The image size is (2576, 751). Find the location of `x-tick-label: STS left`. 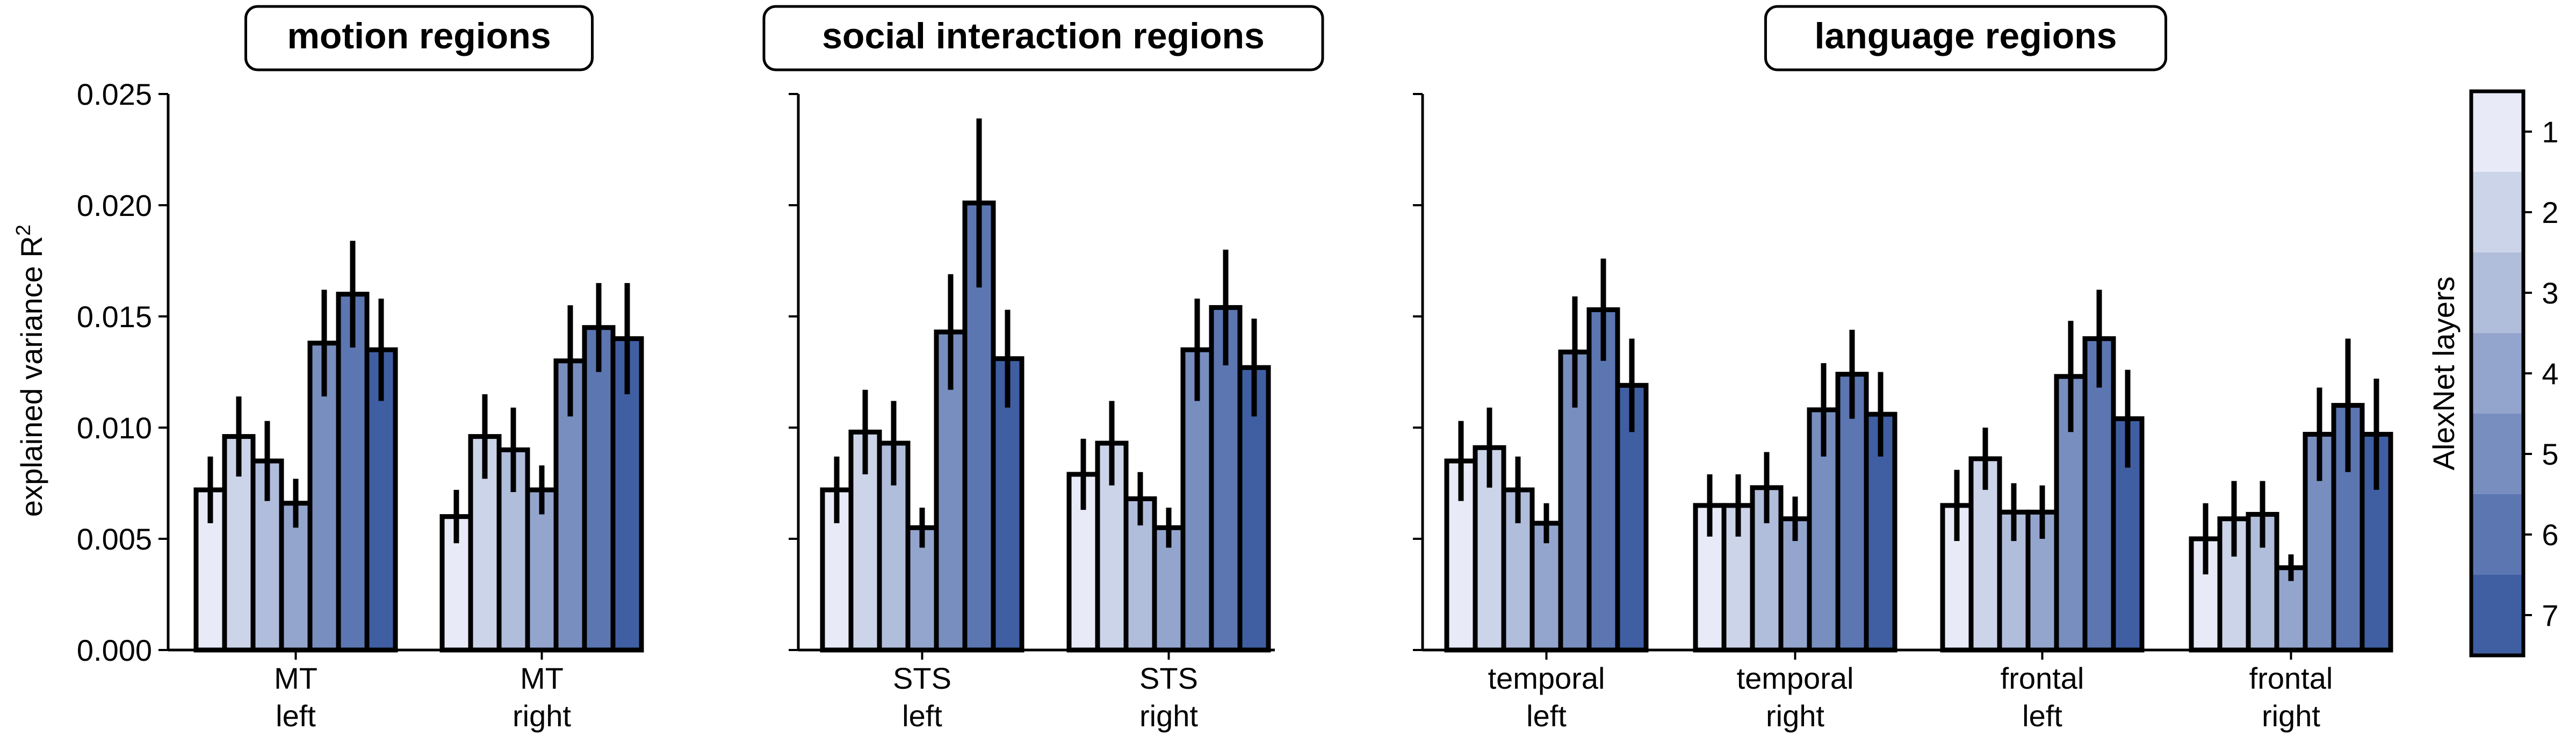

x-tick-label: STS left is located at coordinates (922, 697).